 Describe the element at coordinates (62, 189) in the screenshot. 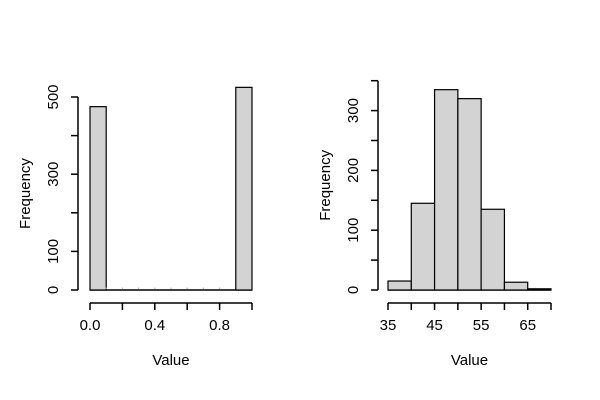

I see `y-axis: 0 100 300 500` at that location.